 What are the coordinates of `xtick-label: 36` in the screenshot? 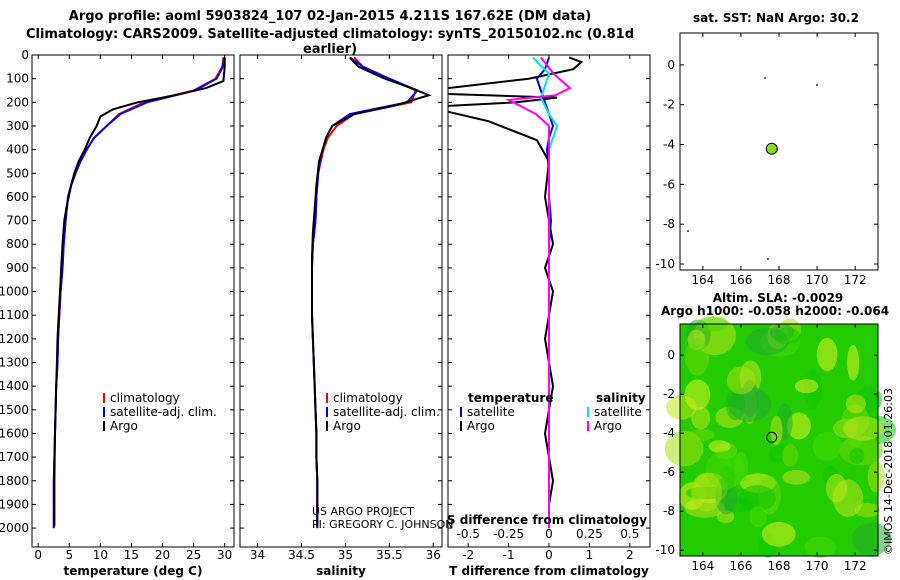 It's located at (433, 555).